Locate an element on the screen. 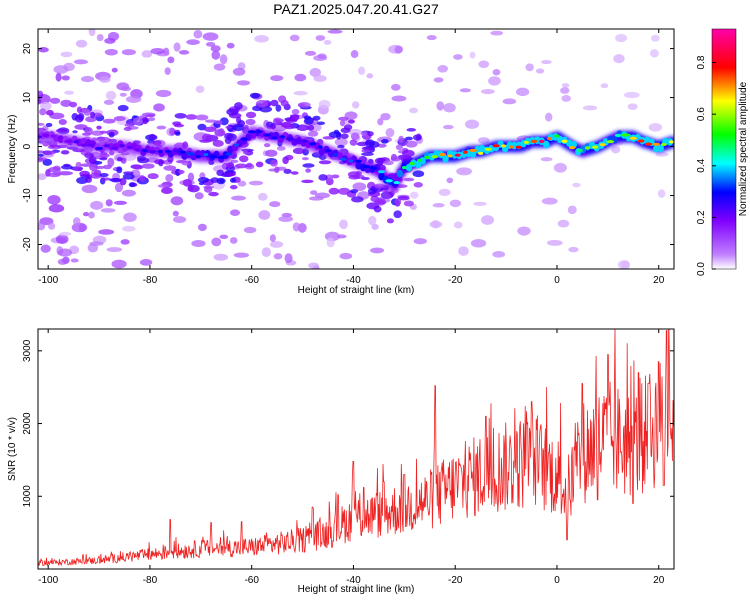  x-tick-label: 0 is located at coordinates (557, 280).